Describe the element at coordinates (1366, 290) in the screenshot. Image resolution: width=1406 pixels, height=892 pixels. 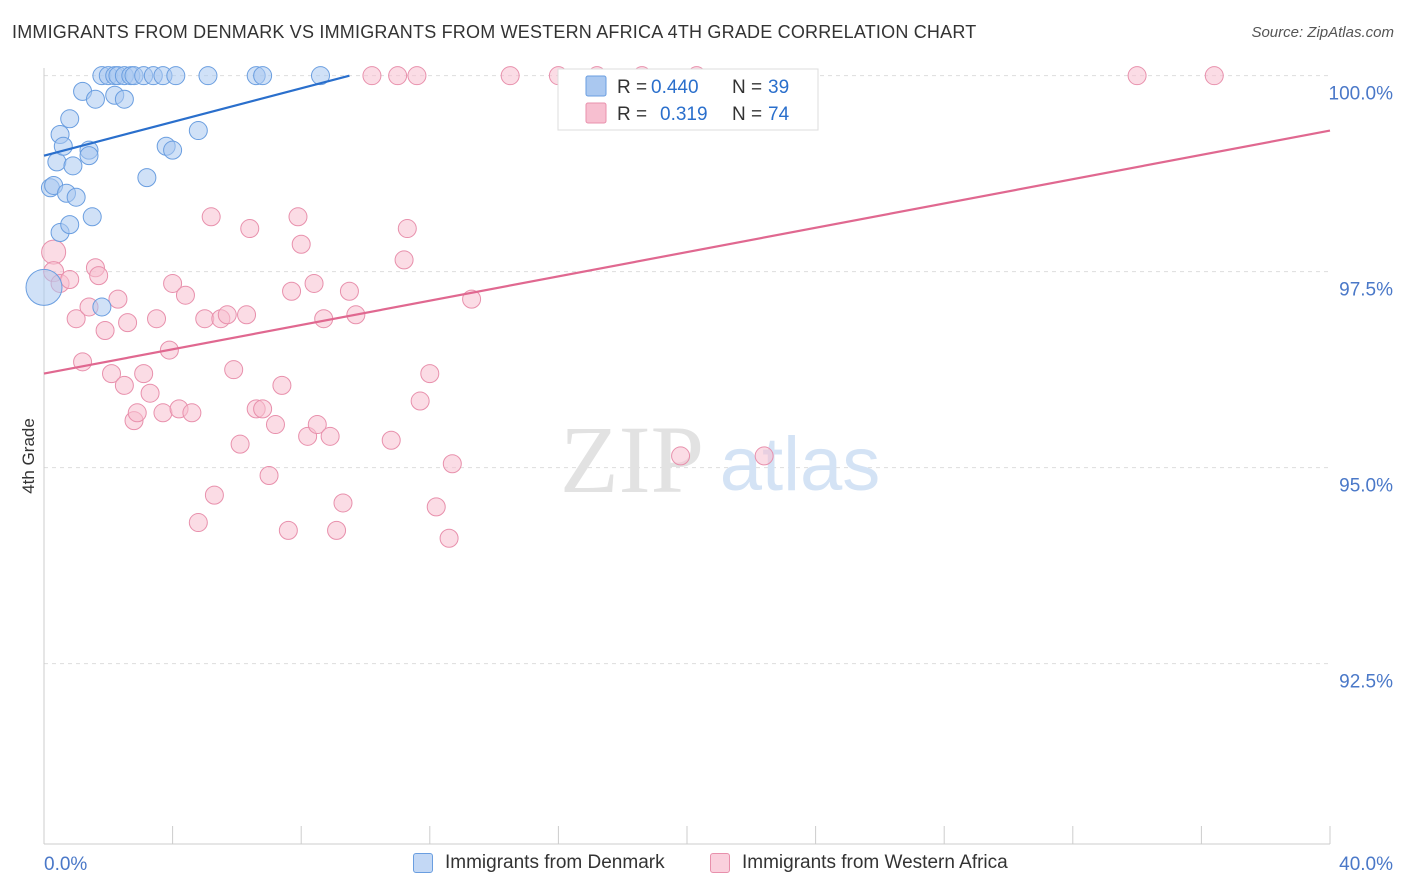
I see `y-tick-label: 97.5%` at that location.